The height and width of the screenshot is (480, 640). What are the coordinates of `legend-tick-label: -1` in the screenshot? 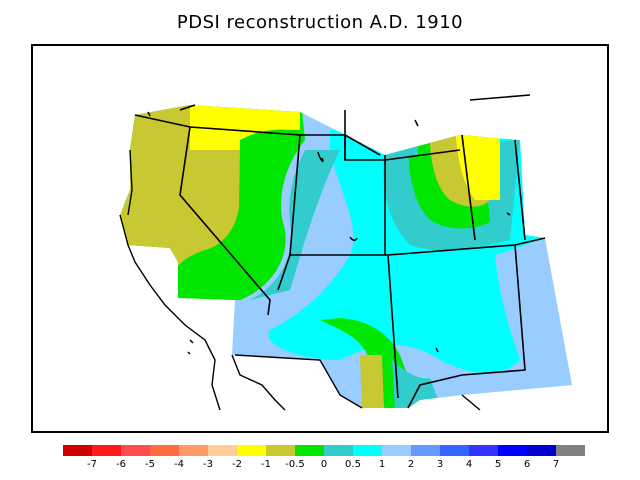 It's located at (266, 464).